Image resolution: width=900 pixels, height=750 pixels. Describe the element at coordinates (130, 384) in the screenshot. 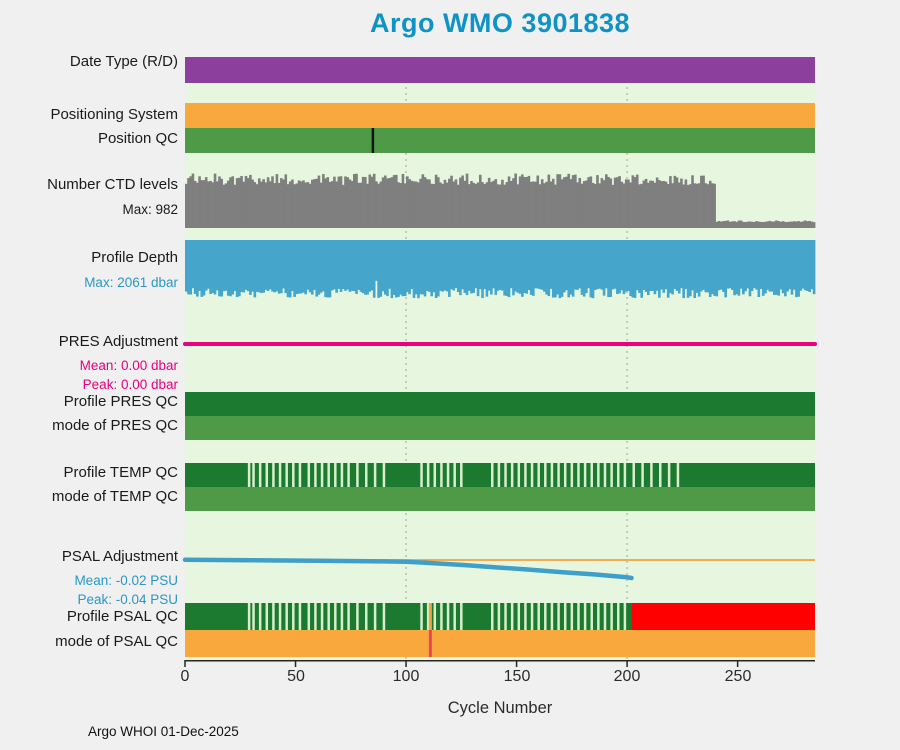

I see `pres-adjustment-peak: Peak: 0.00 dbar` at that location.